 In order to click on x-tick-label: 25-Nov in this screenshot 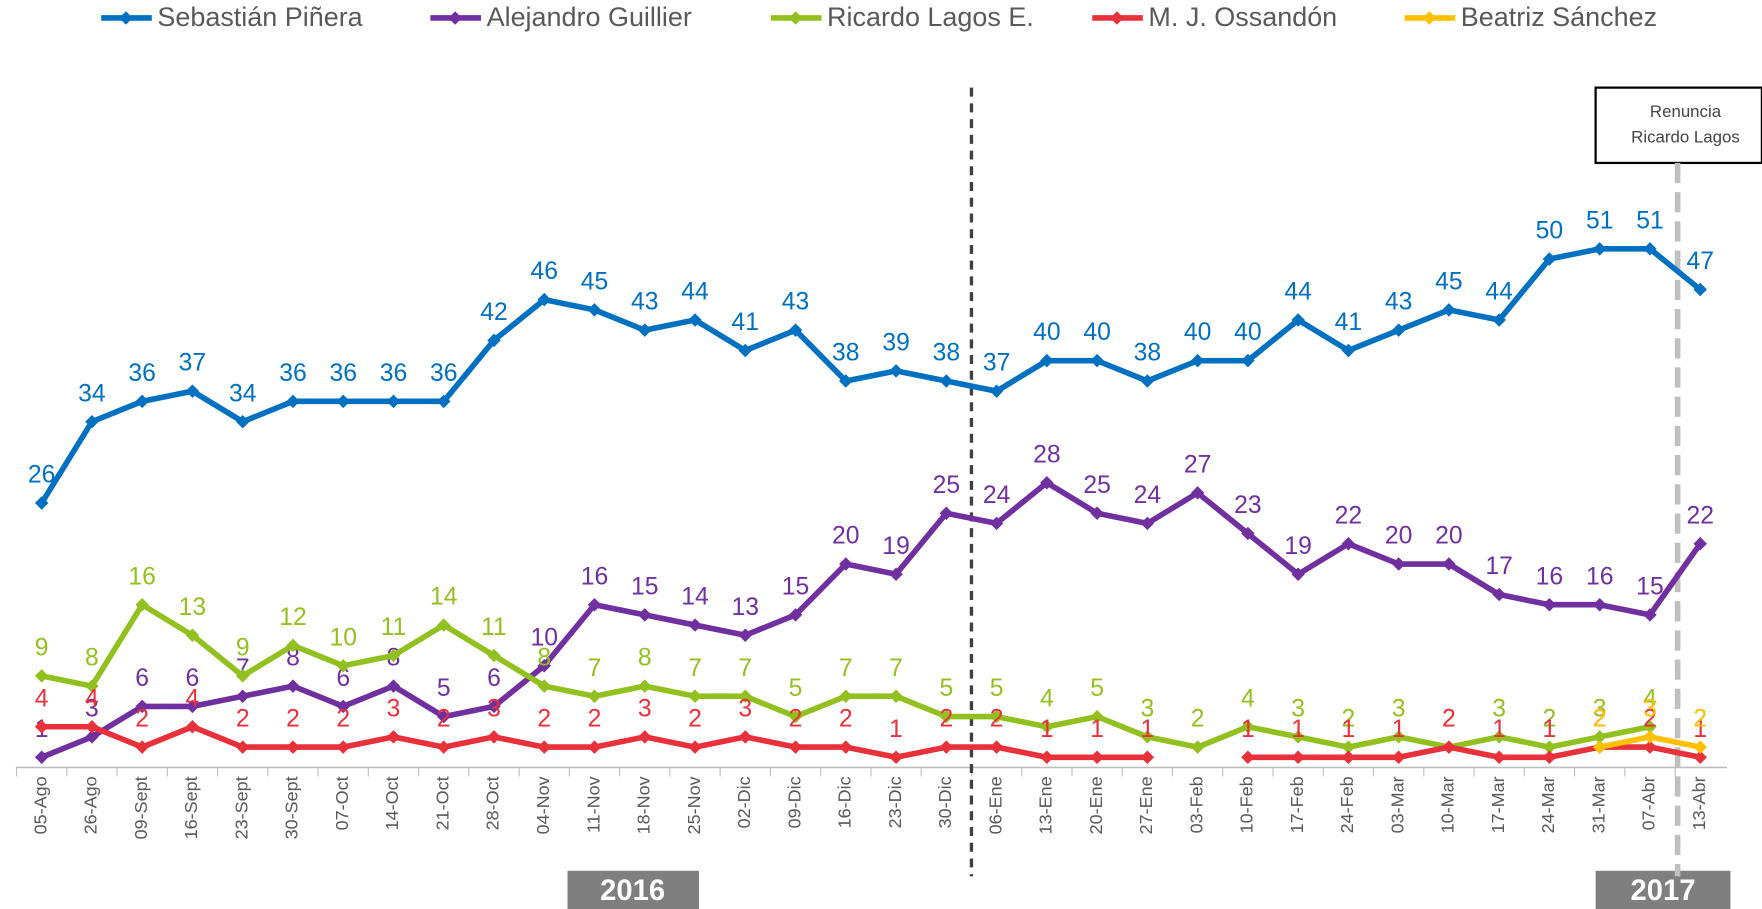, I will do `click(694, 805)`.